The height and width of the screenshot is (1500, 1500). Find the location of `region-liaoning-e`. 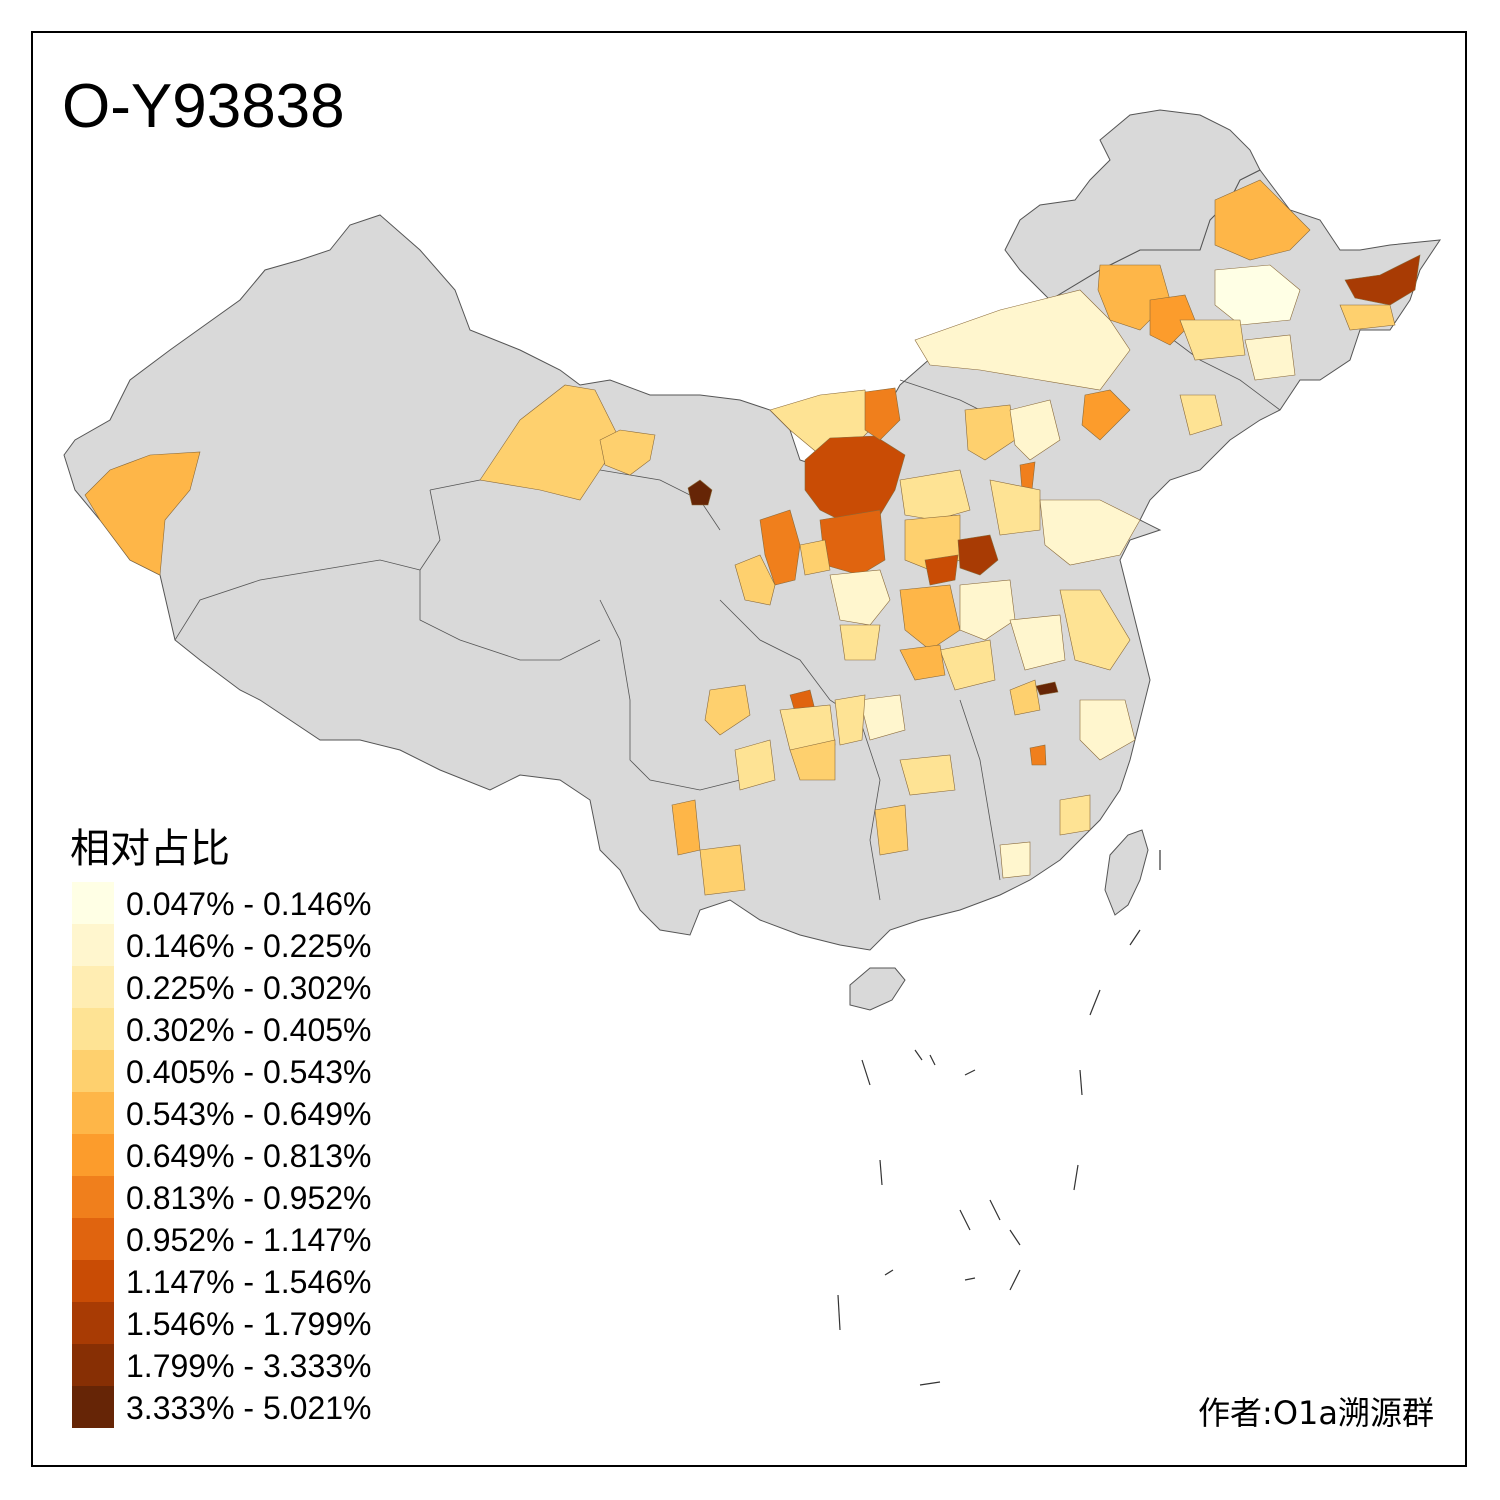

region-liaoning-e is located at coordinates (1201, 415).